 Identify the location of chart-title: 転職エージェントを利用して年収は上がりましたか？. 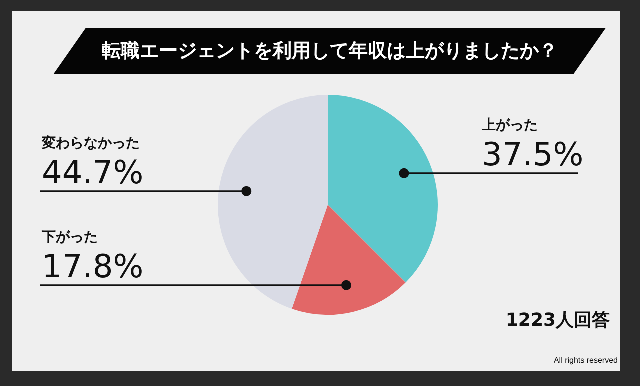
(330, 51).